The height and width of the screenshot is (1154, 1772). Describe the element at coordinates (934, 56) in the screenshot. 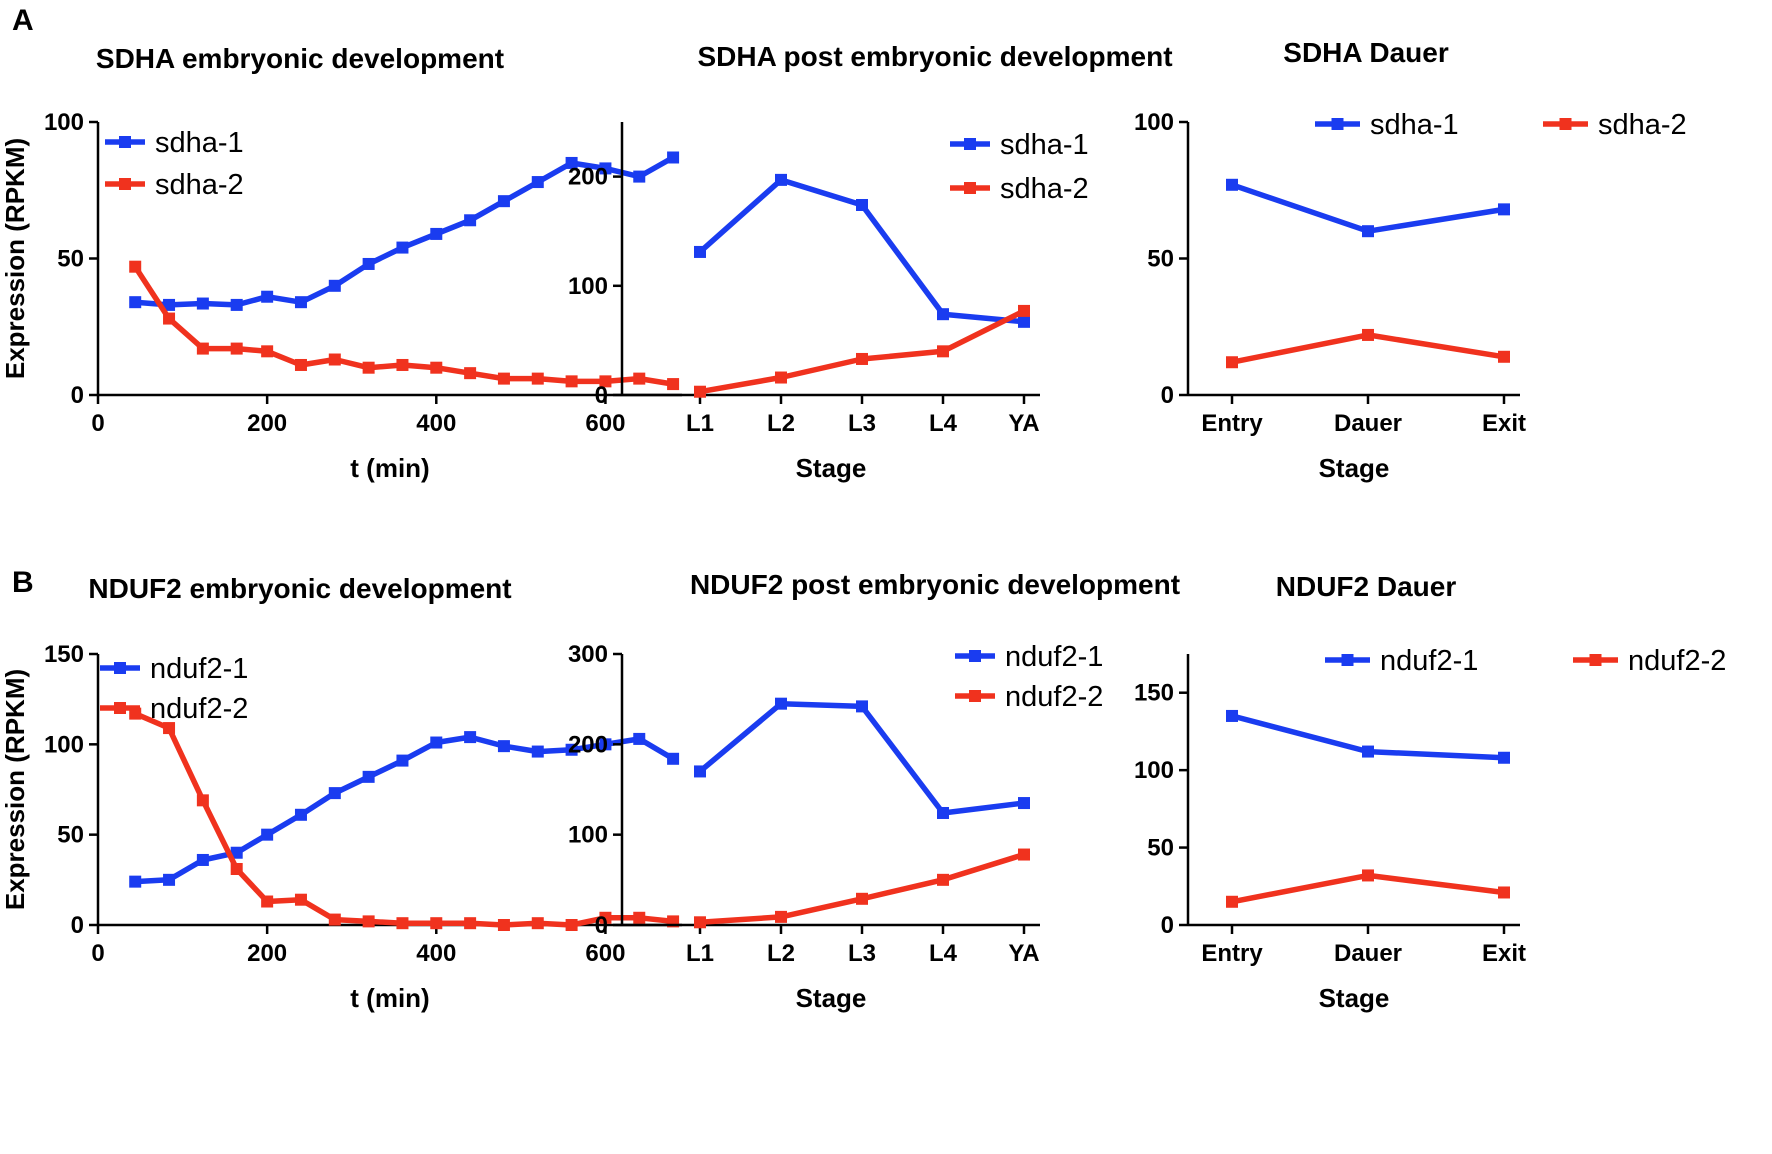

I see `chart-title: SDHA post embryonic development` at that location.